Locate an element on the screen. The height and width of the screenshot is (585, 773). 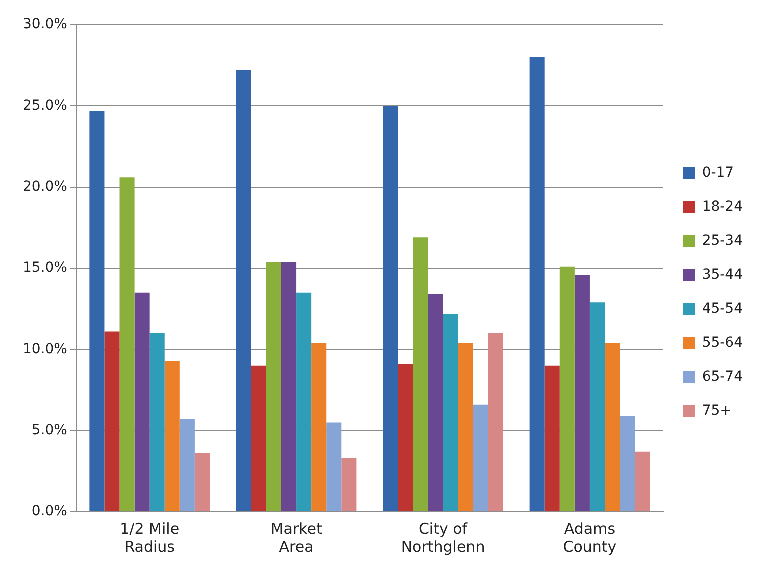
legend-label: 0-17 is located at coordinates (718, 173).